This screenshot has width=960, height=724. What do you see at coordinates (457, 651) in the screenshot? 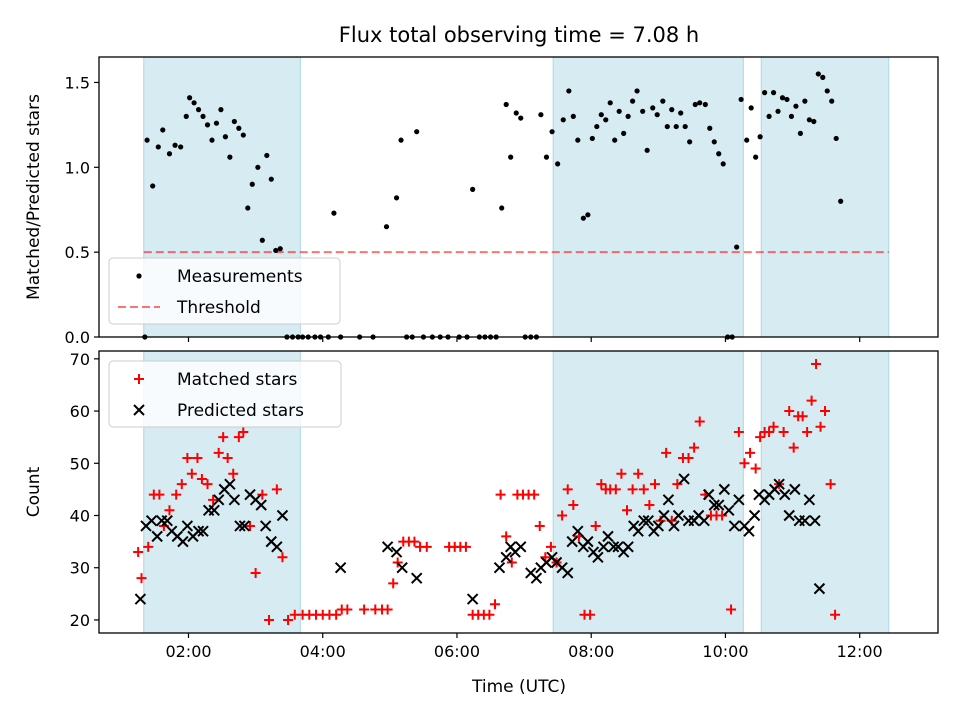
I see `x-tick-label: 06:00` at bounding box center [457, 651].